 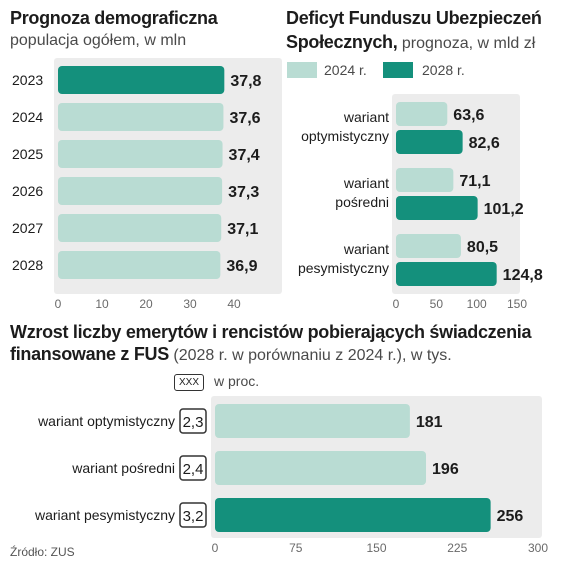 I want to click on chart2-tick-label: 150, so click(x=517, y=304).